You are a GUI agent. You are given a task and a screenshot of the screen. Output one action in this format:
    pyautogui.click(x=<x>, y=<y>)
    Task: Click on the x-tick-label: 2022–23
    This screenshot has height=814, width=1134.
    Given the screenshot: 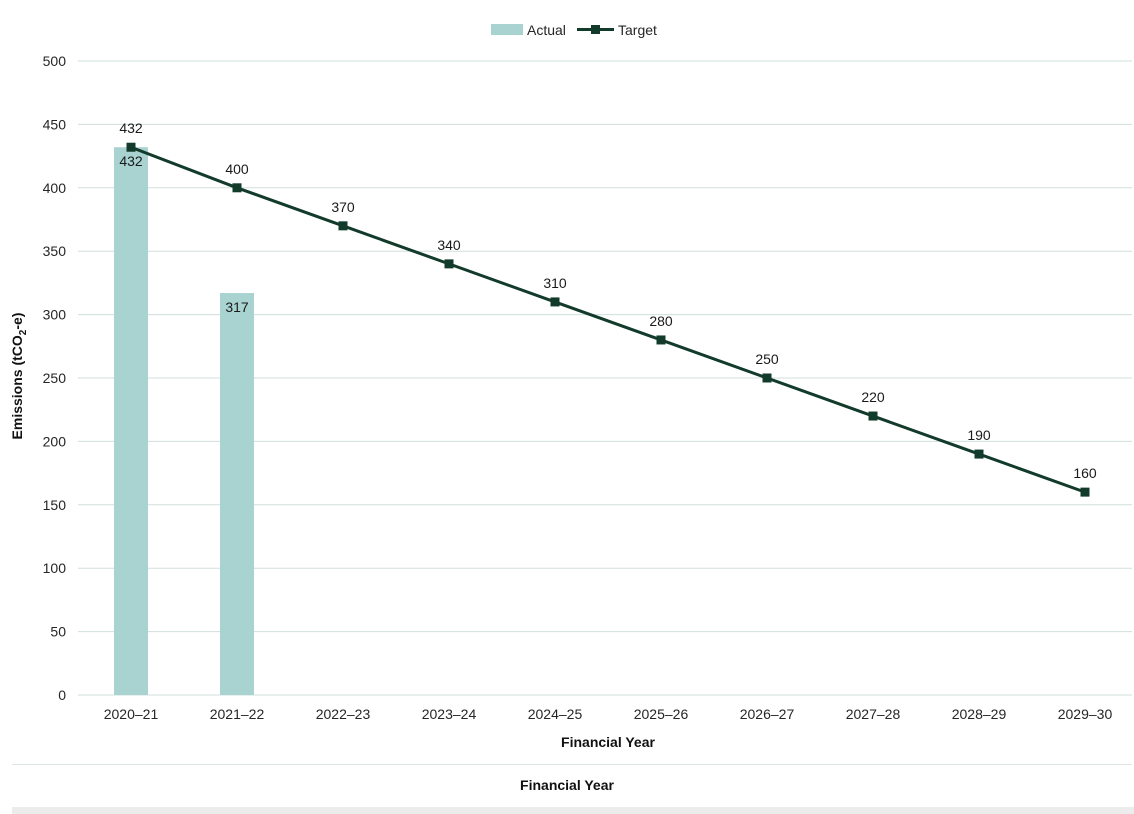 What is the action you would take?
    pyautogui.click(x=343, y=714)
    